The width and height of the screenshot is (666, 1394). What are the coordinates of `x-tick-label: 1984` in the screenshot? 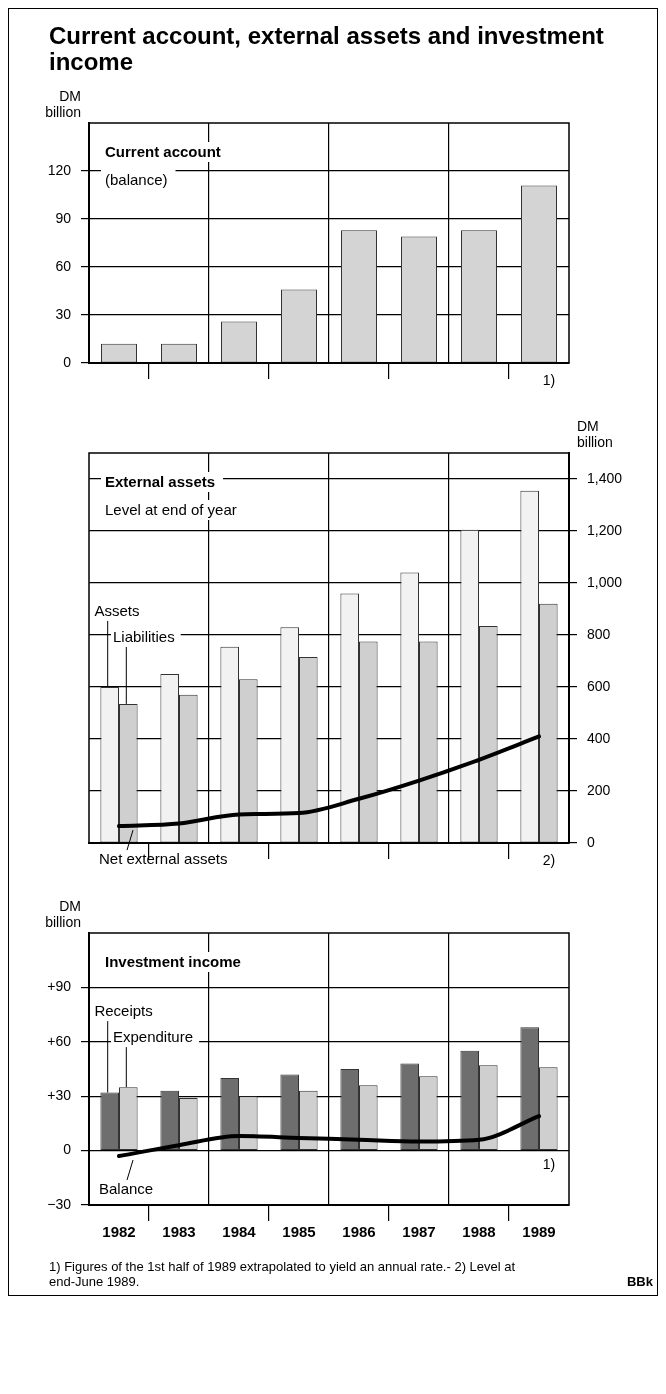 It's located at (239, 1232).